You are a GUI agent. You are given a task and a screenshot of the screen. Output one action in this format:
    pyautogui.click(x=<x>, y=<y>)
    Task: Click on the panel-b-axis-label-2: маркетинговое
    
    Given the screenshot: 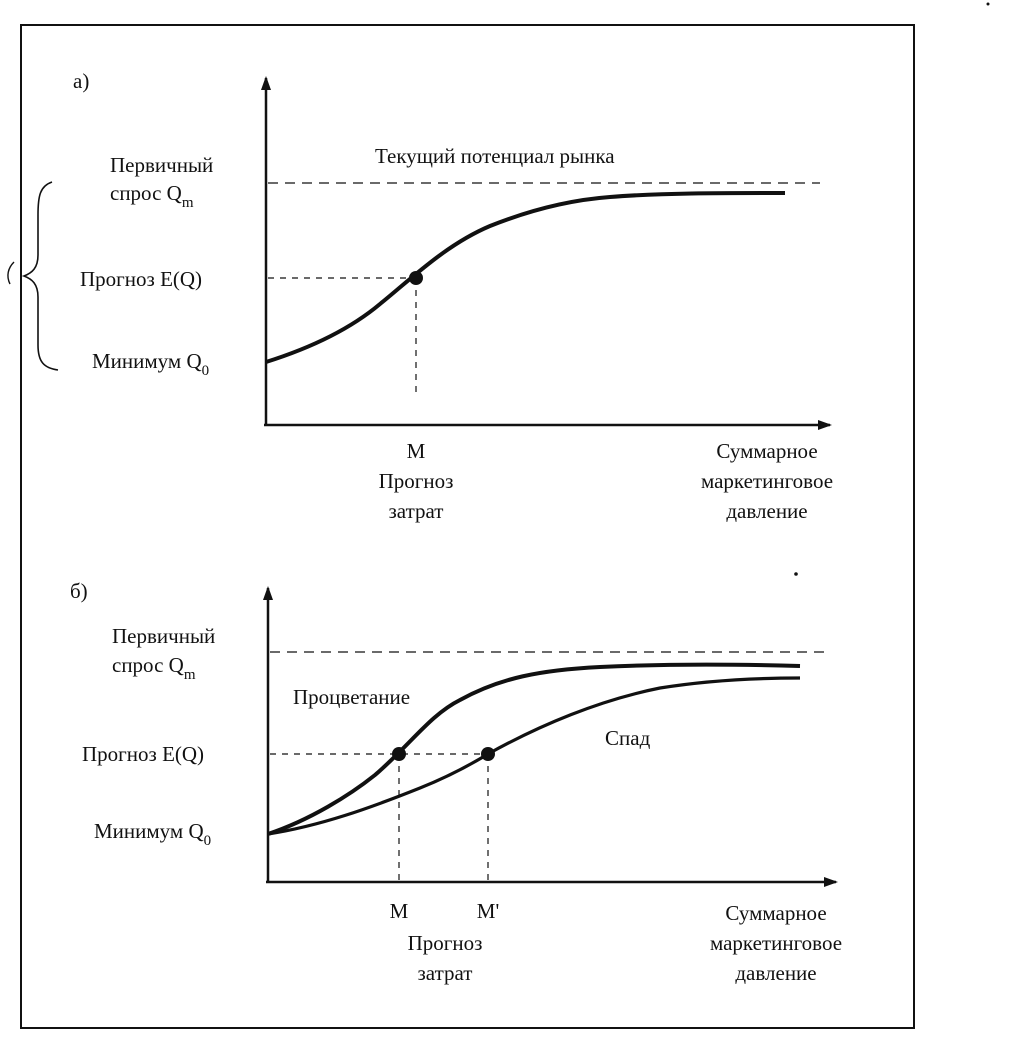 What is the action you would take?
    pyautogui.click(x=776, y=943)
    